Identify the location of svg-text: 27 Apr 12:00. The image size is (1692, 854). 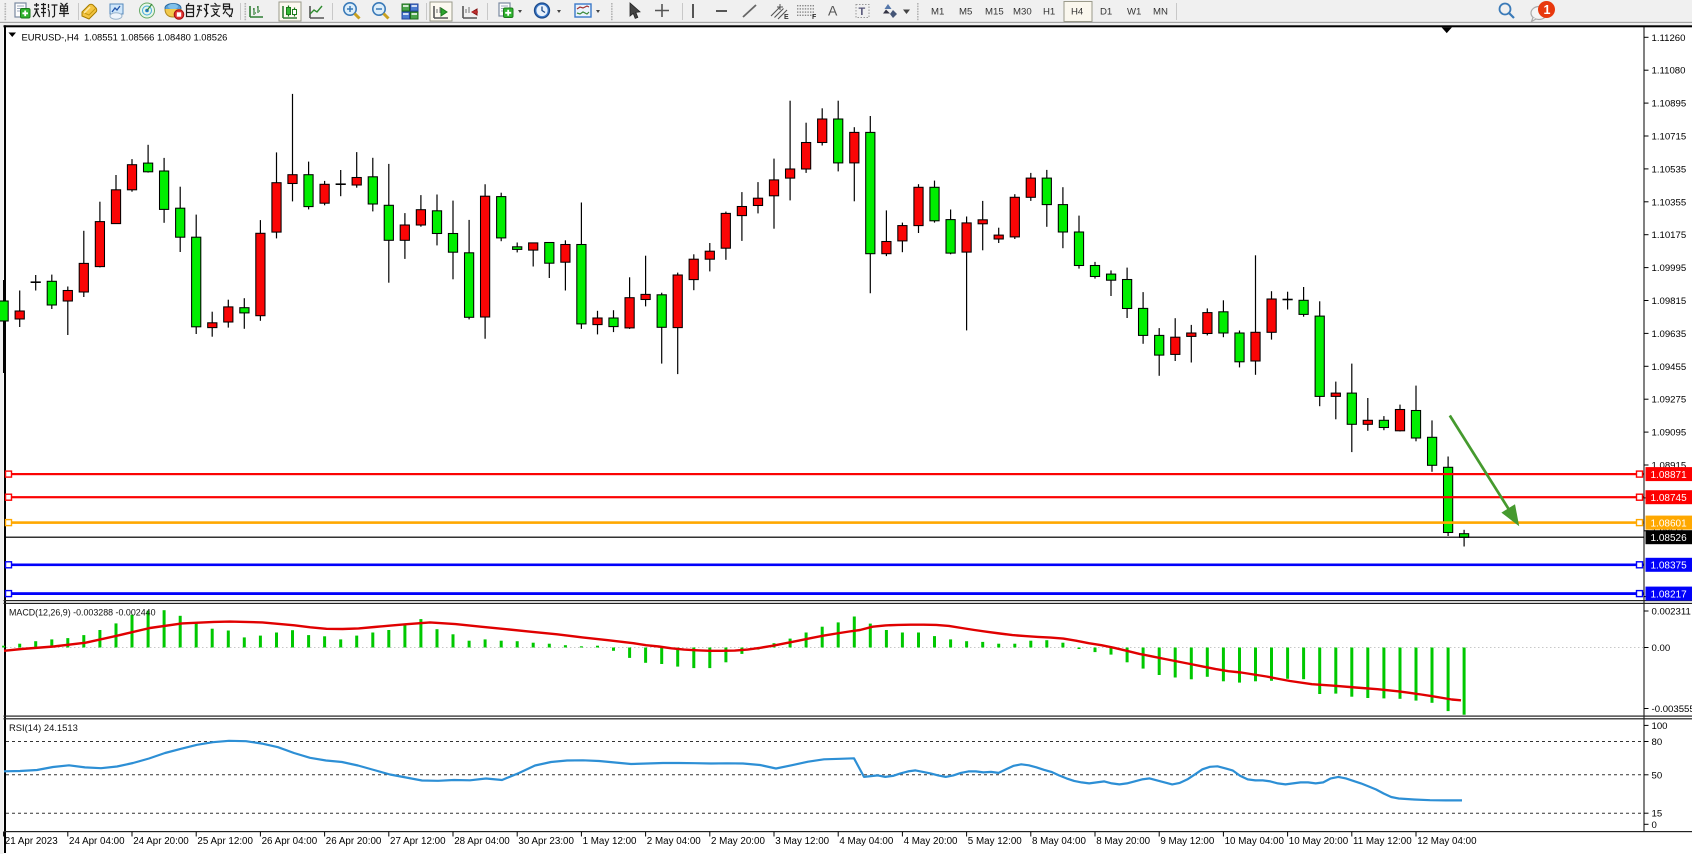
(418, 841).